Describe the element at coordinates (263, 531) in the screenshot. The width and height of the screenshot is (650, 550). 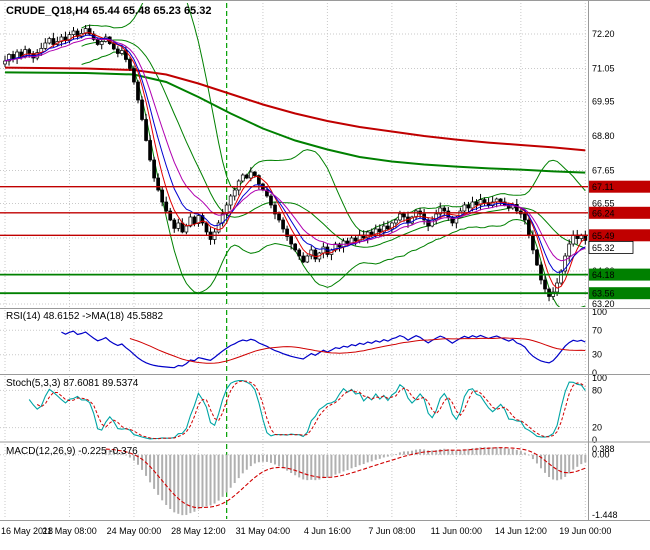
I see `time-axis-label: 31 May 04:00` at that location.